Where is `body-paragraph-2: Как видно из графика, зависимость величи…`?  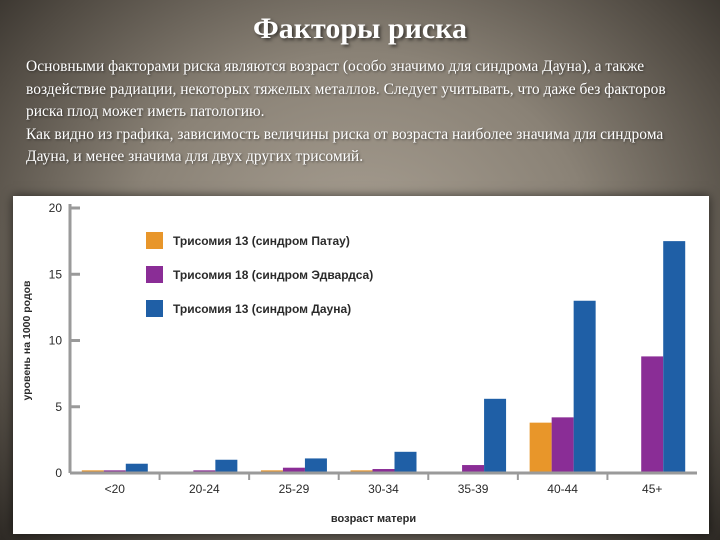
body-paragraph-2: Как видно из графика, зависимость величи… is located at coordinates (345, 145).